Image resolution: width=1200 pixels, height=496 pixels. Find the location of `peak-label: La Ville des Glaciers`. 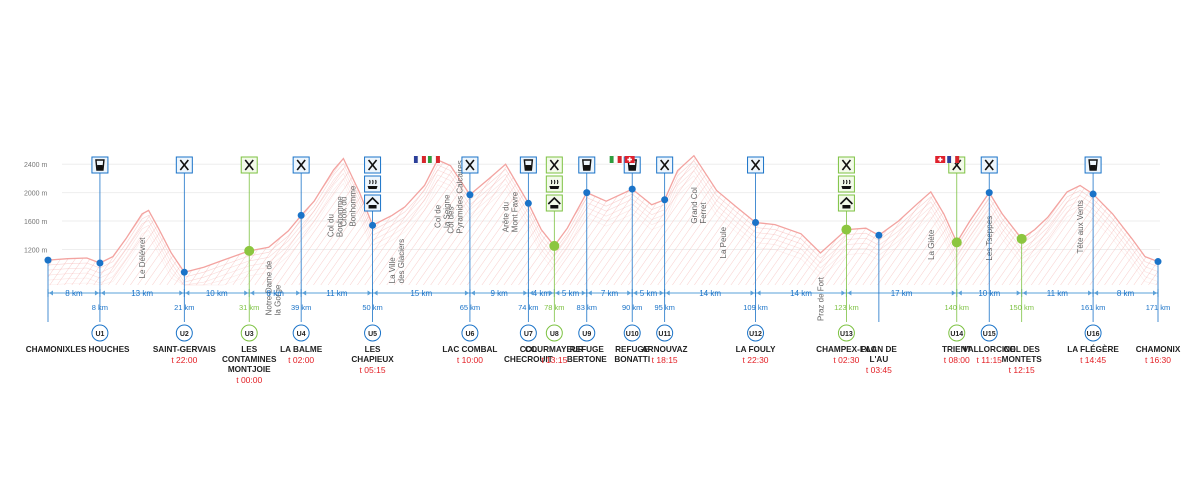

peak-label: La Ville des Glaciers is located at coordinates (397, 261).